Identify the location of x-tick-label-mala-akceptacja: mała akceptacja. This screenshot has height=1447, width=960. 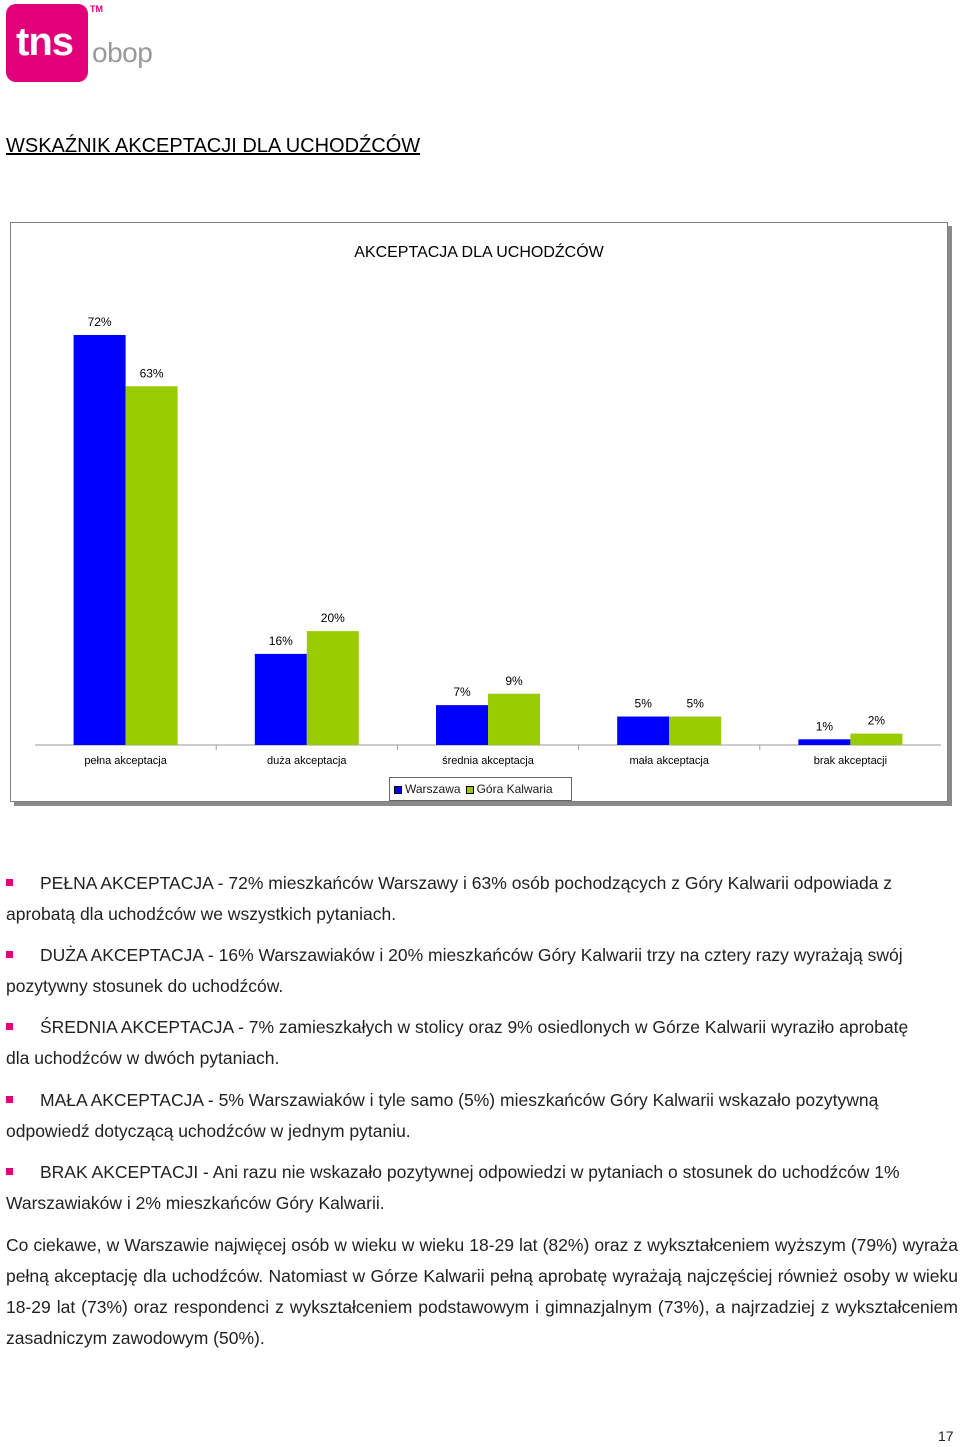
(669, 761).